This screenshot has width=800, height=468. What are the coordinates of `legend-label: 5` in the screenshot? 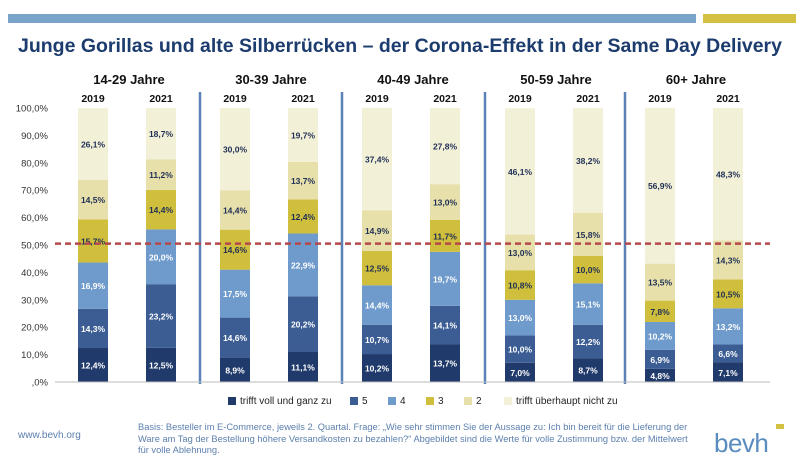 It's located at (365, 401).